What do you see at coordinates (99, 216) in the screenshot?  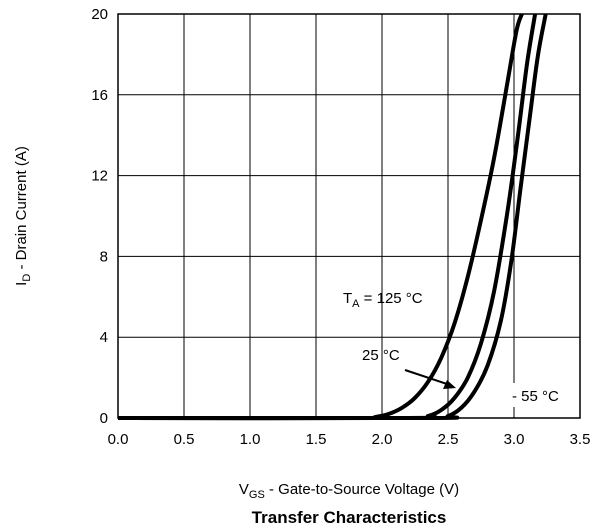 I see `y-tick-labels: 0 4 8 12 16 20` at bounding box center [99, 216].